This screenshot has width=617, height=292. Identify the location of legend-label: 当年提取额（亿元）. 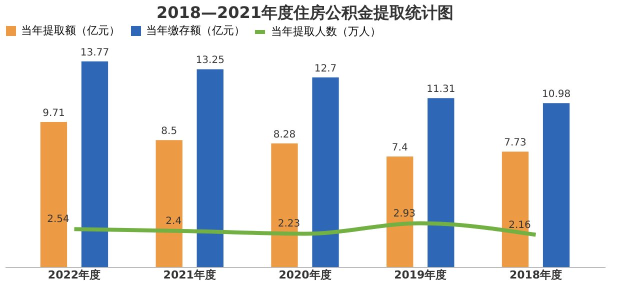
(70, 30).